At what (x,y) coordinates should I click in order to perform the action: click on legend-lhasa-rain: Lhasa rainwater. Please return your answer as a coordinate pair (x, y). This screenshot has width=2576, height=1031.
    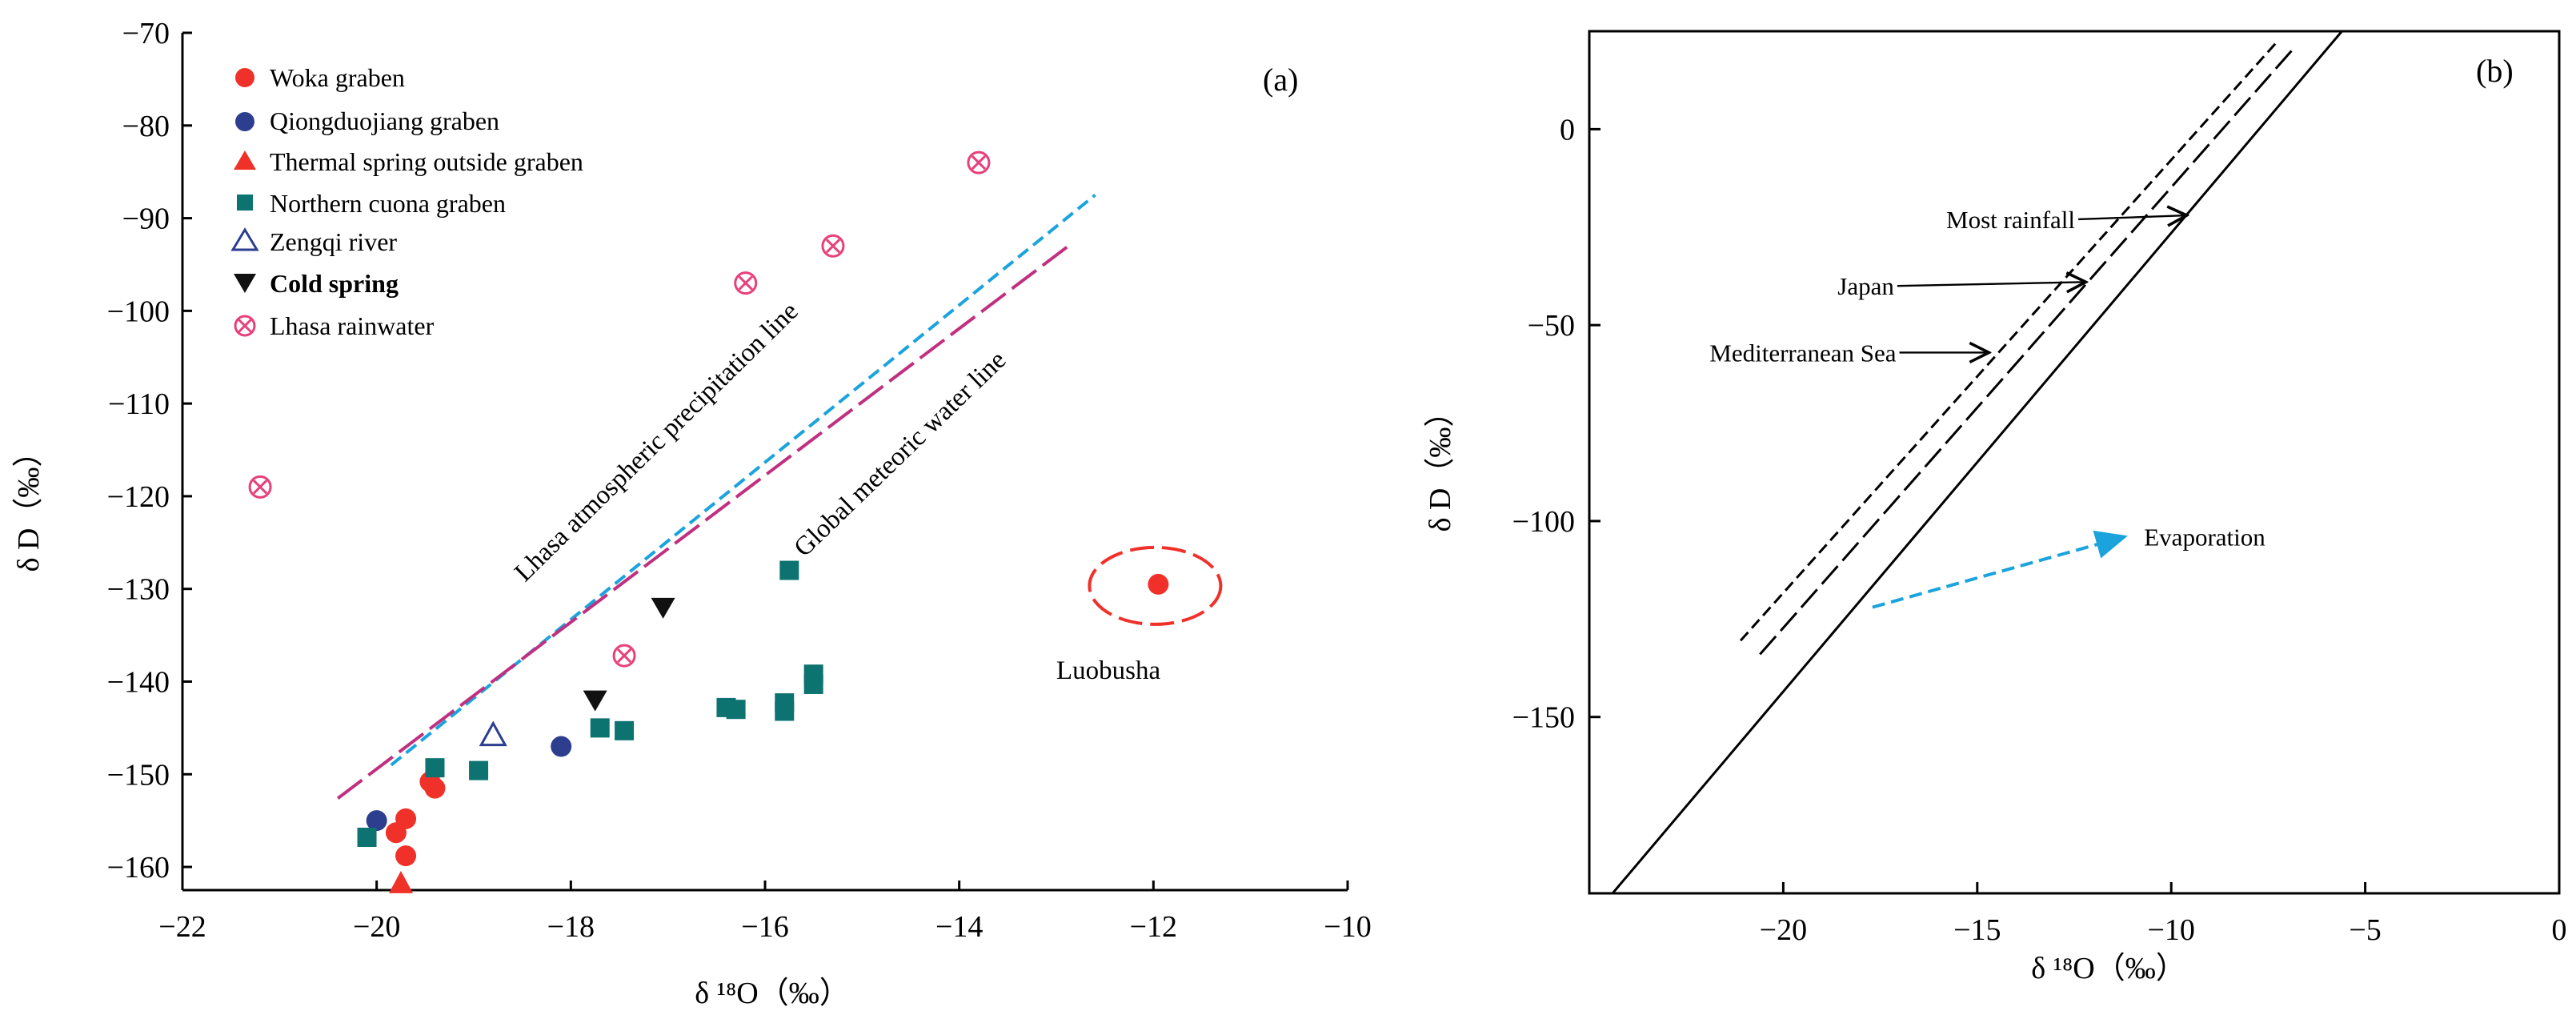
    Looking at the image, I should click on (334, 325).